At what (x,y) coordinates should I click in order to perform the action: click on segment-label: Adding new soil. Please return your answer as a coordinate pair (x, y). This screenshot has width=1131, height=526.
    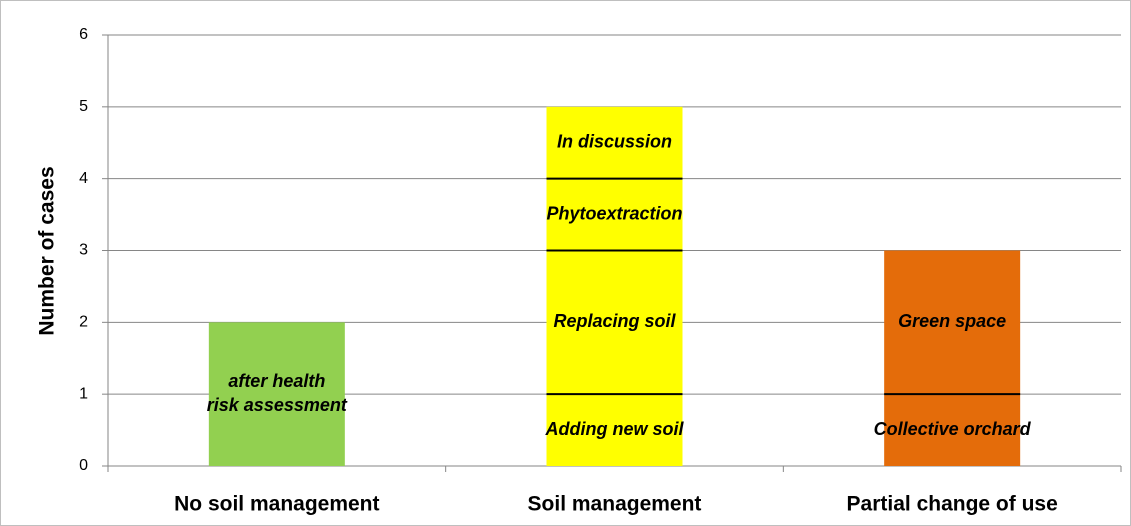
    Looking at the image, I should click on (615, 429).